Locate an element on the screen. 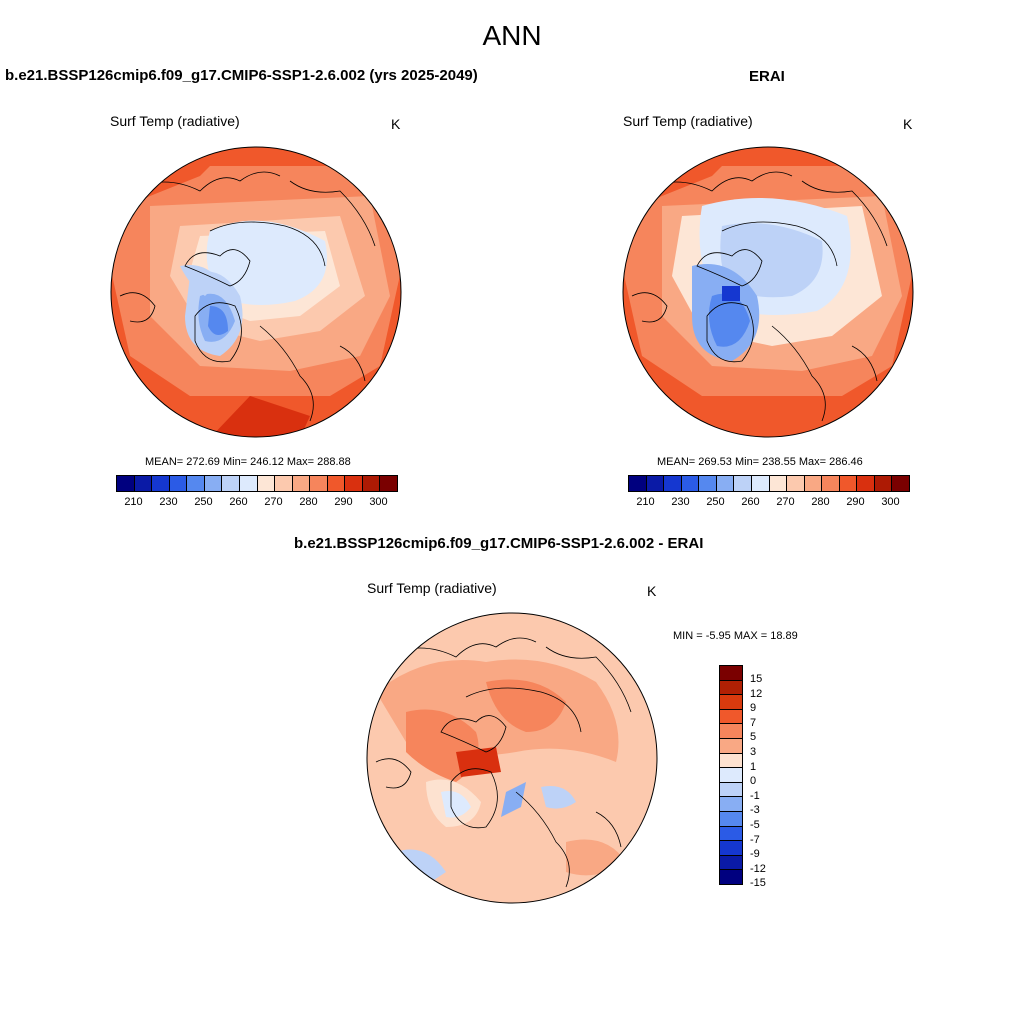 Image resolution: width=1024 pixels, height=1024 pixels. panel1-var-label: Surf Temp (radiative) is located at coordinates (175, 121).